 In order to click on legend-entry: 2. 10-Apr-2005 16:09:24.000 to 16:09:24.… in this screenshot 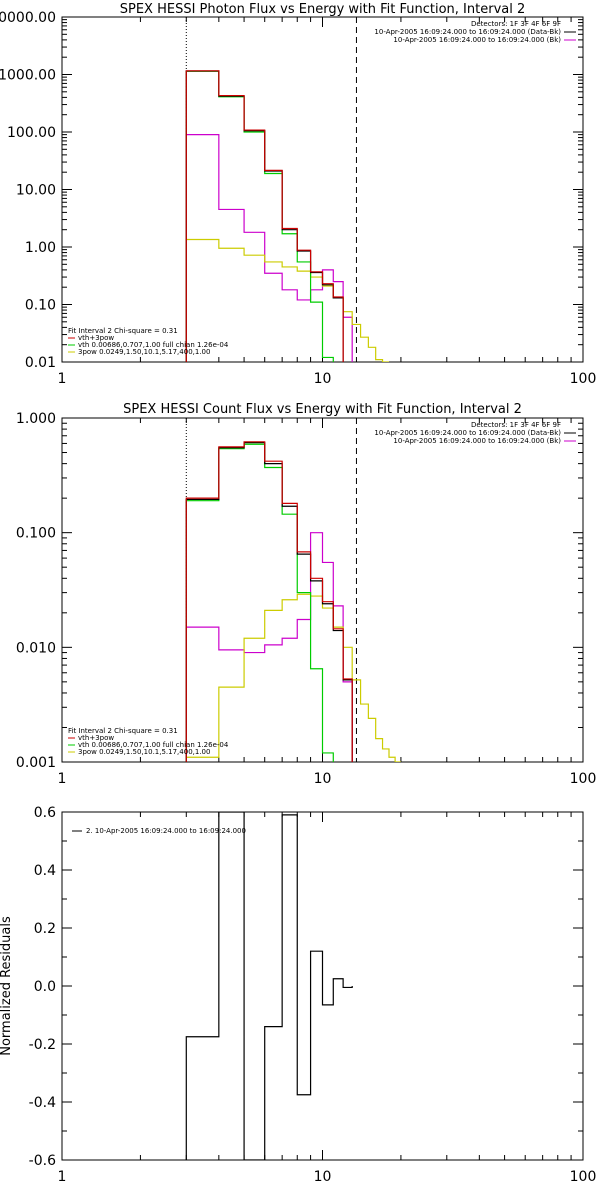, I will do `click(166, 831)`.